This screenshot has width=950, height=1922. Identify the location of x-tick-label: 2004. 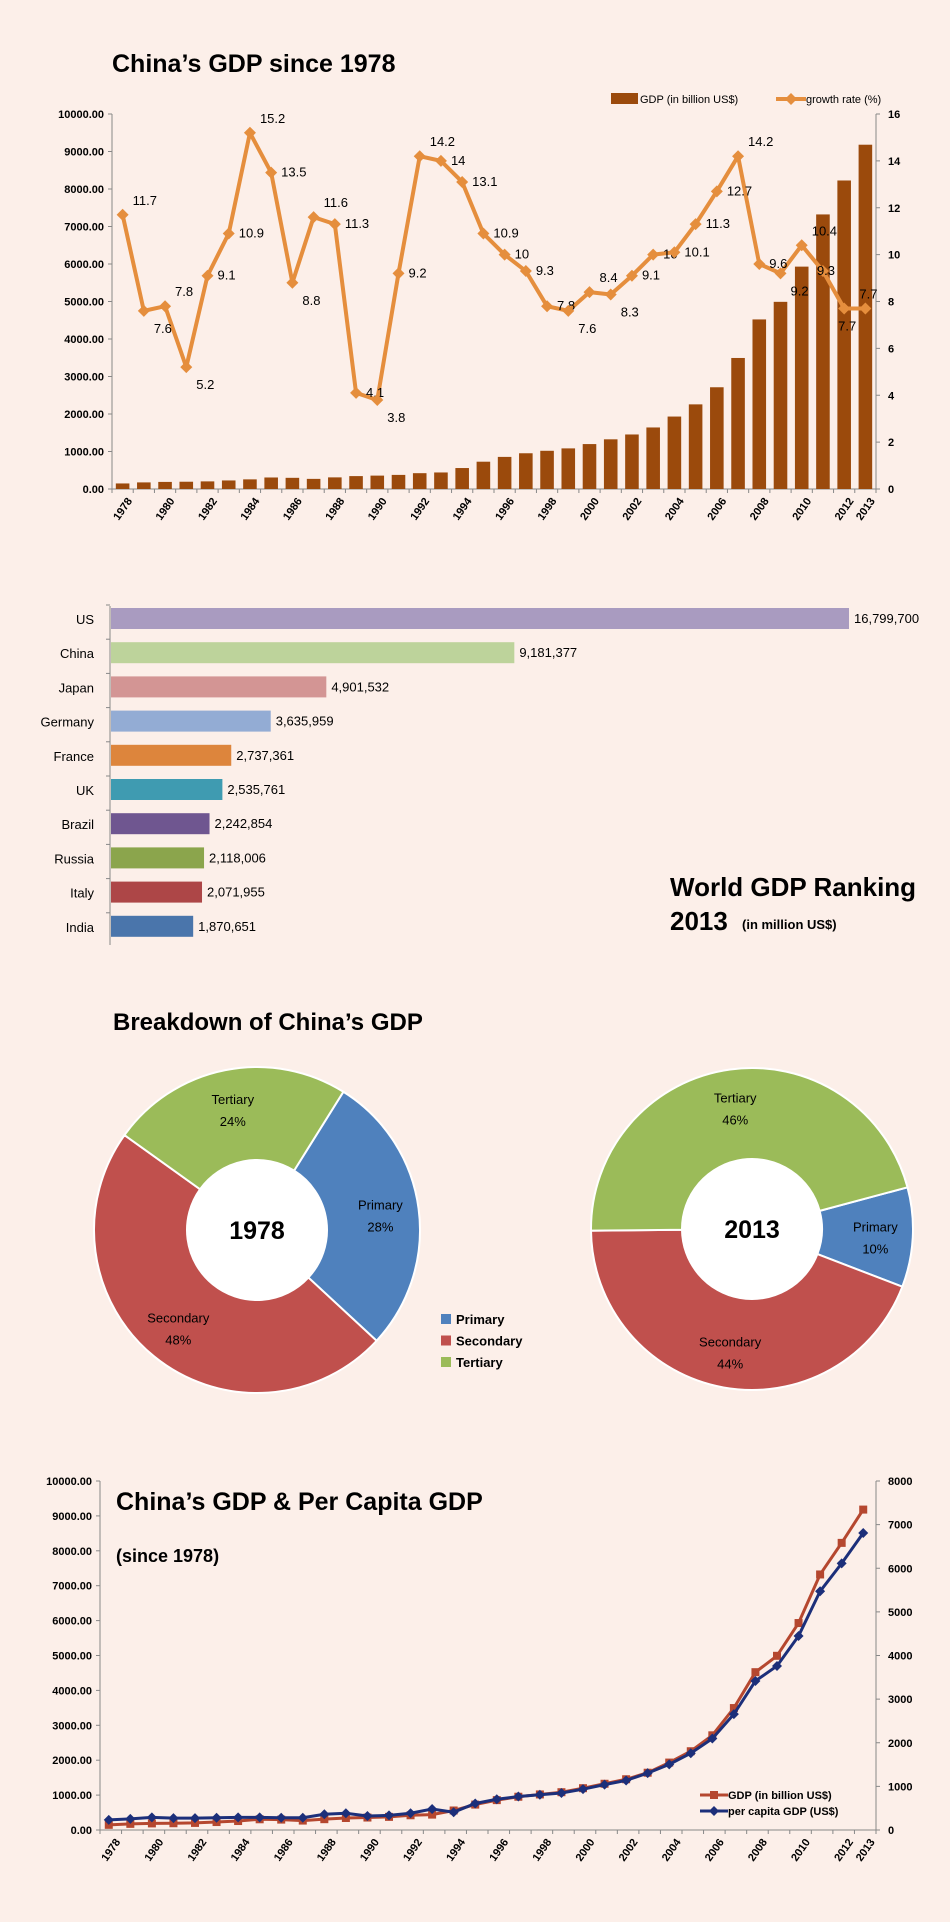
(675, 509).